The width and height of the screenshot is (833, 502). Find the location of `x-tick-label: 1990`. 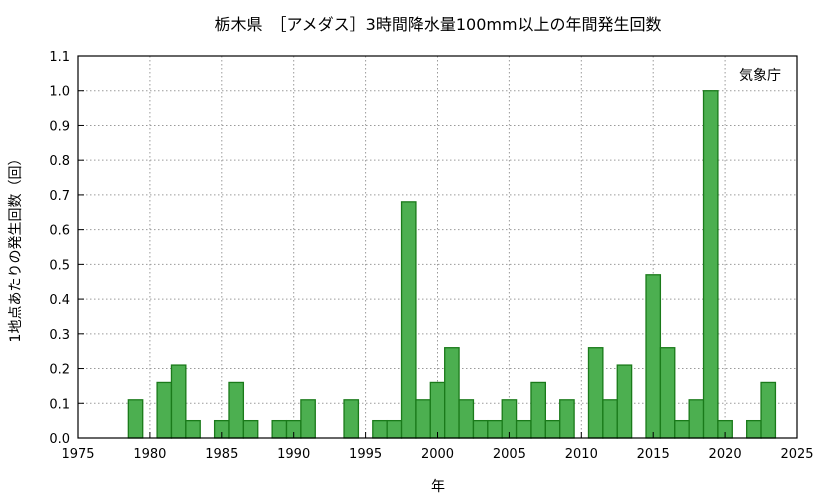

x-tick-label: 1990 is located at coordinates (293, 454).